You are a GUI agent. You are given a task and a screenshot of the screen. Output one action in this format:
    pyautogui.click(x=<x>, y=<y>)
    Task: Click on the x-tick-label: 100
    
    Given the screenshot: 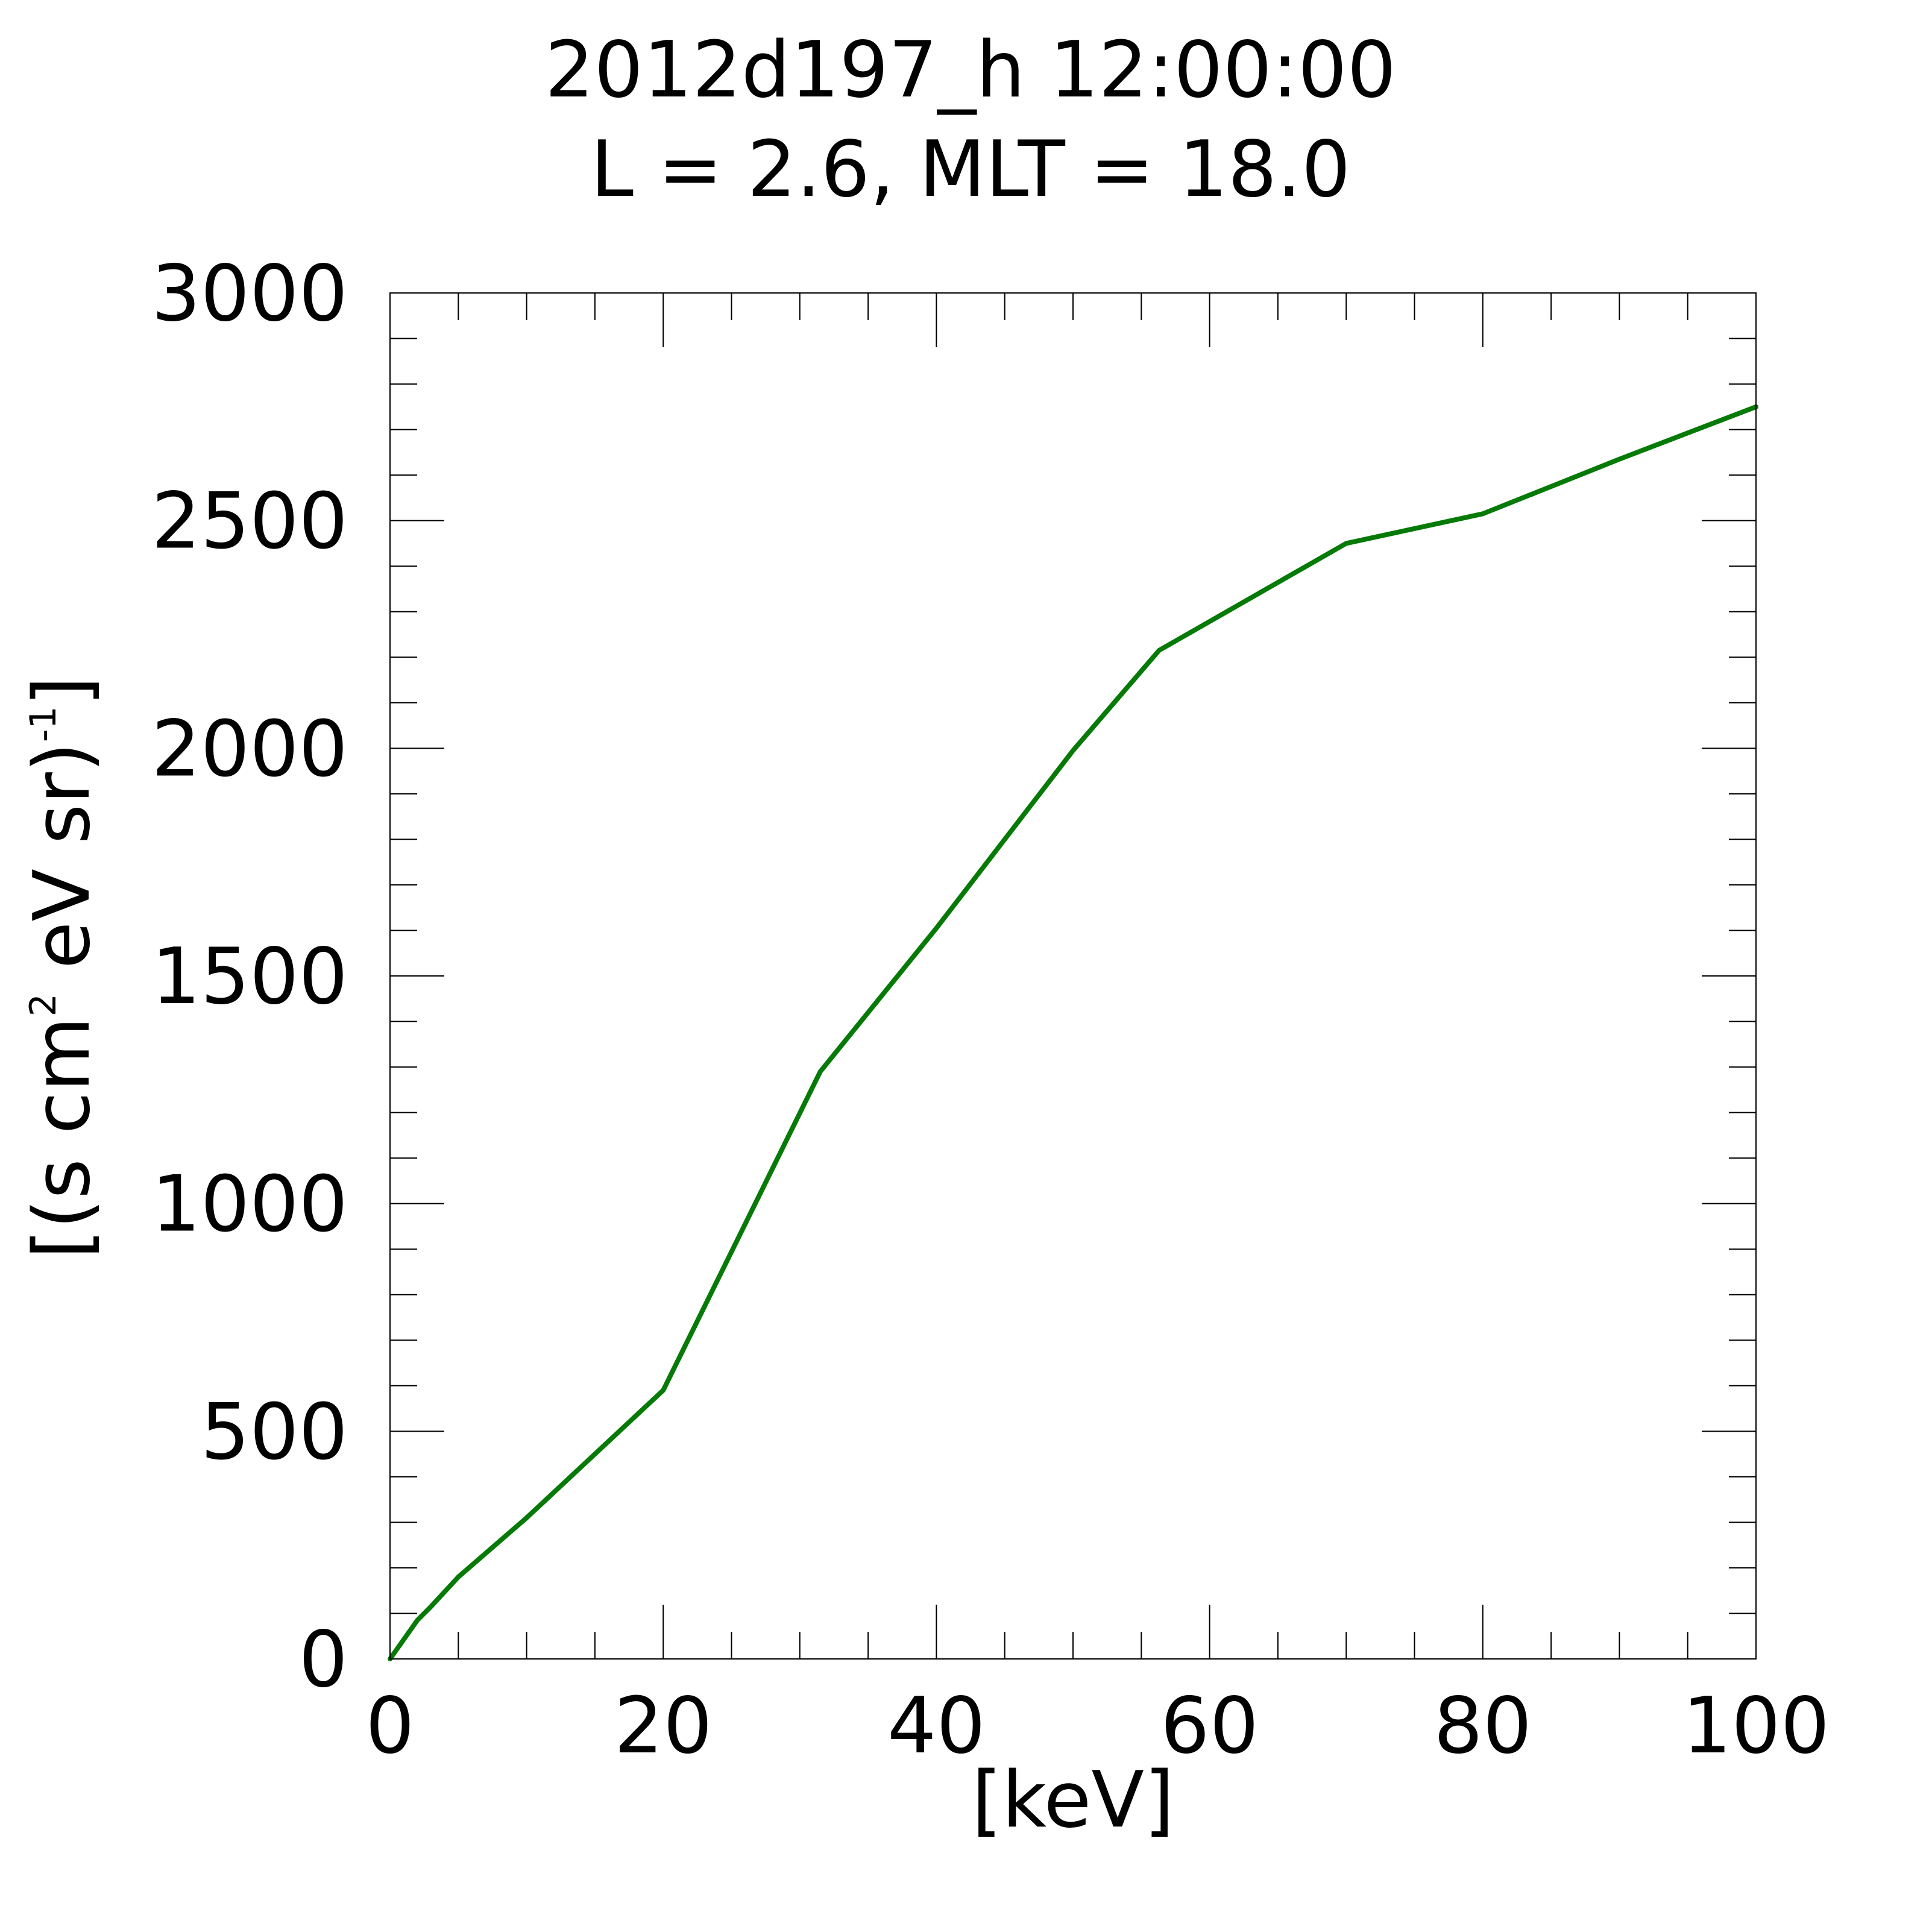 What is the action you would take?
    pyautogui.click(x=1756, y=1726)
    